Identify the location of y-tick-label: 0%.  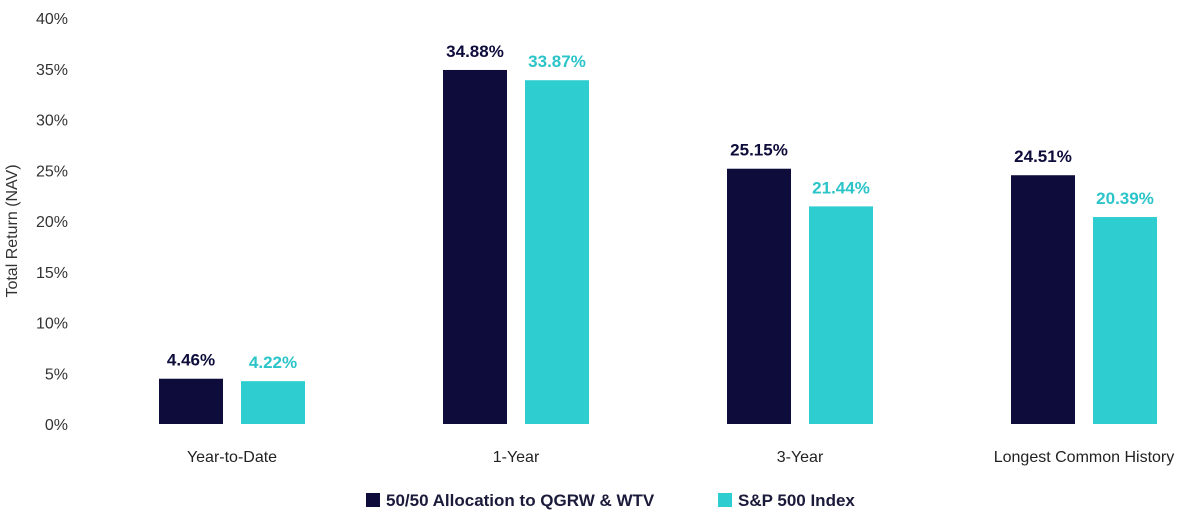
(56, 425).